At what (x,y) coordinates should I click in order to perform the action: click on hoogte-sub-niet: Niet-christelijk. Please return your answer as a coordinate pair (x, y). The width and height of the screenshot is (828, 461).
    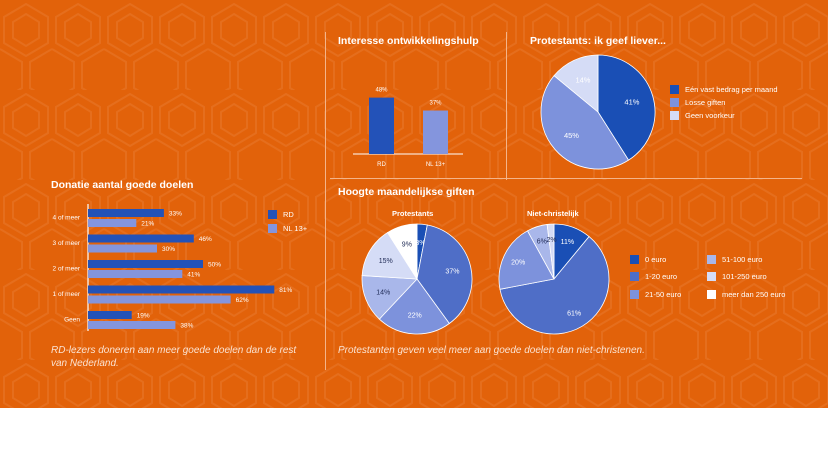
    Looking at the image, I should click on (553, 213).